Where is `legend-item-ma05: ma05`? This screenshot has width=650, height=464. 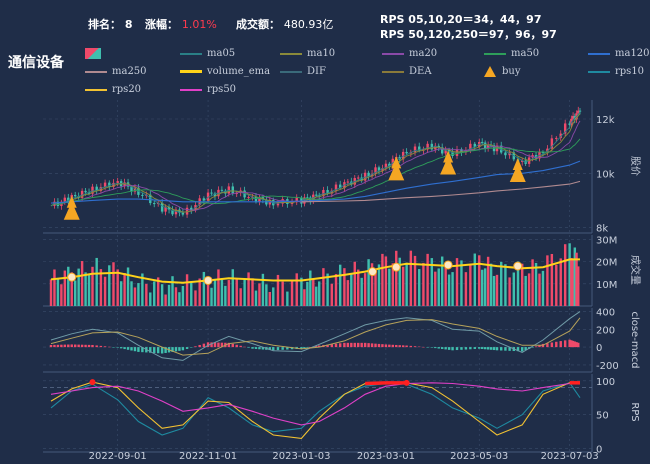 legend-item-ma05: ma05 is located at coordinates (207, 53).